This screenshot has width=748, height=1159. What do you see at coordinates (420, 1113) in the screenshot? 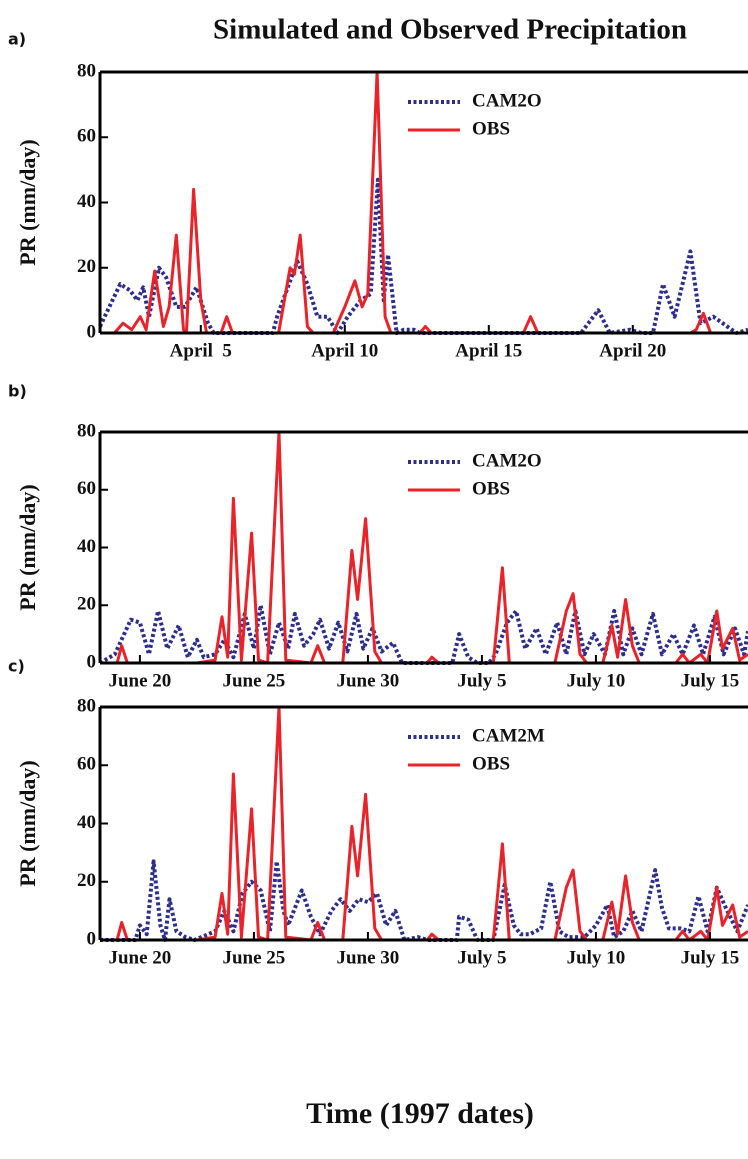
I see `x-axis-label: Time (1997 dates)` at bounding box center [420, 1113].